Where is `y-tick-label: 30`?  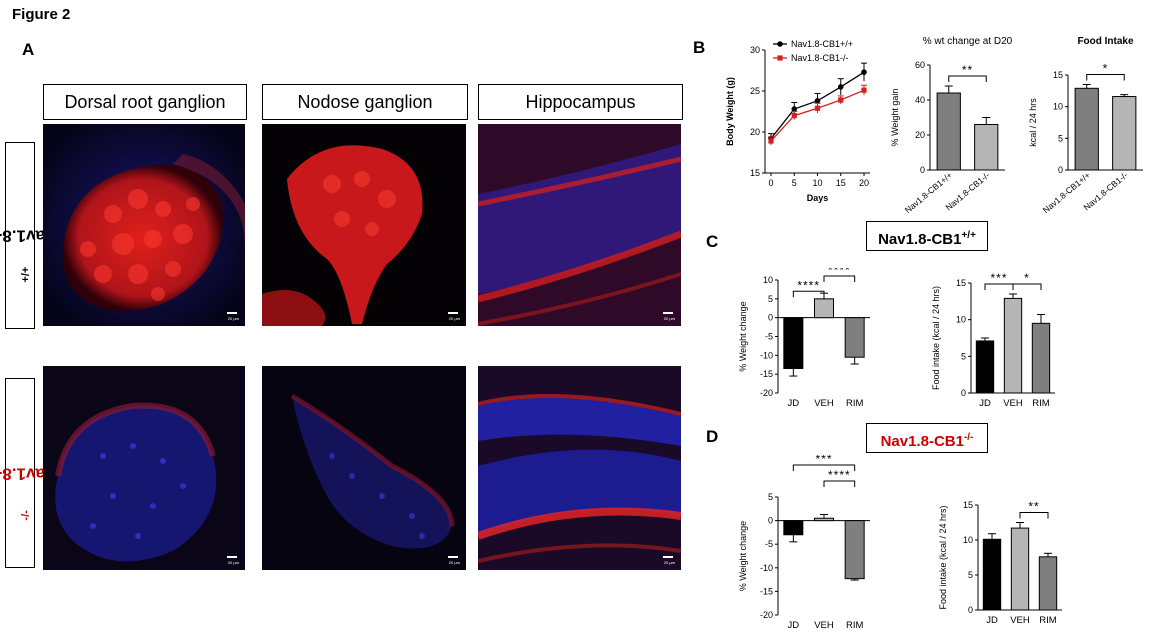
y-tick-label: 30 is located at coordinates (755, 50).